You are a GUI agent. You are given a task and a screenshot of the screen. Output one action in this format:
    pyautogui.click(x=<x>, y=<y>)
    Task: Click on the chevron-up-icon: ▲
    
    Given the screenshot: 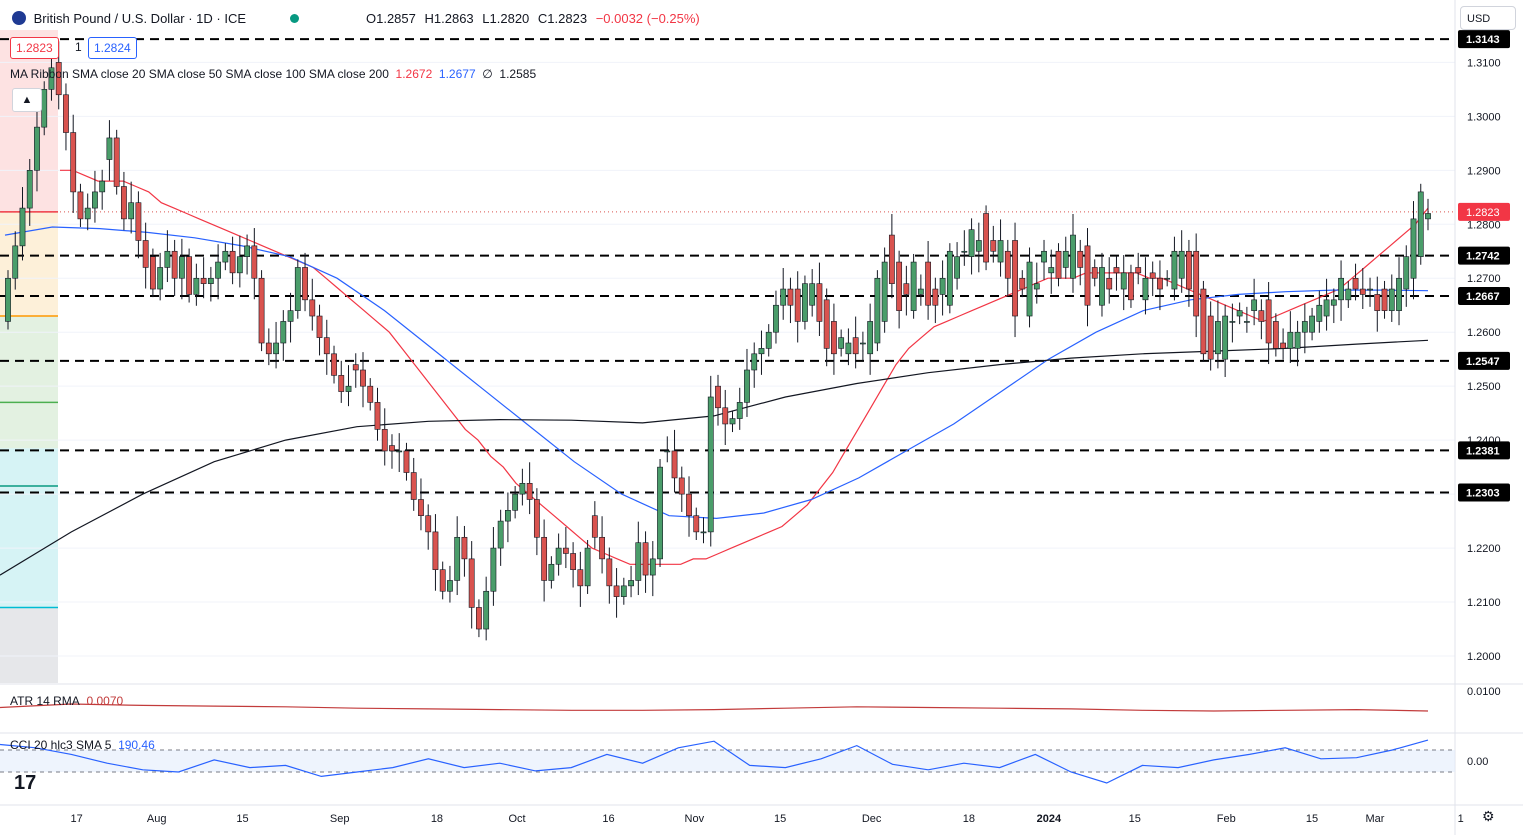 What is the action you would take?
    pyautogui.click(x=27, y=100)
    